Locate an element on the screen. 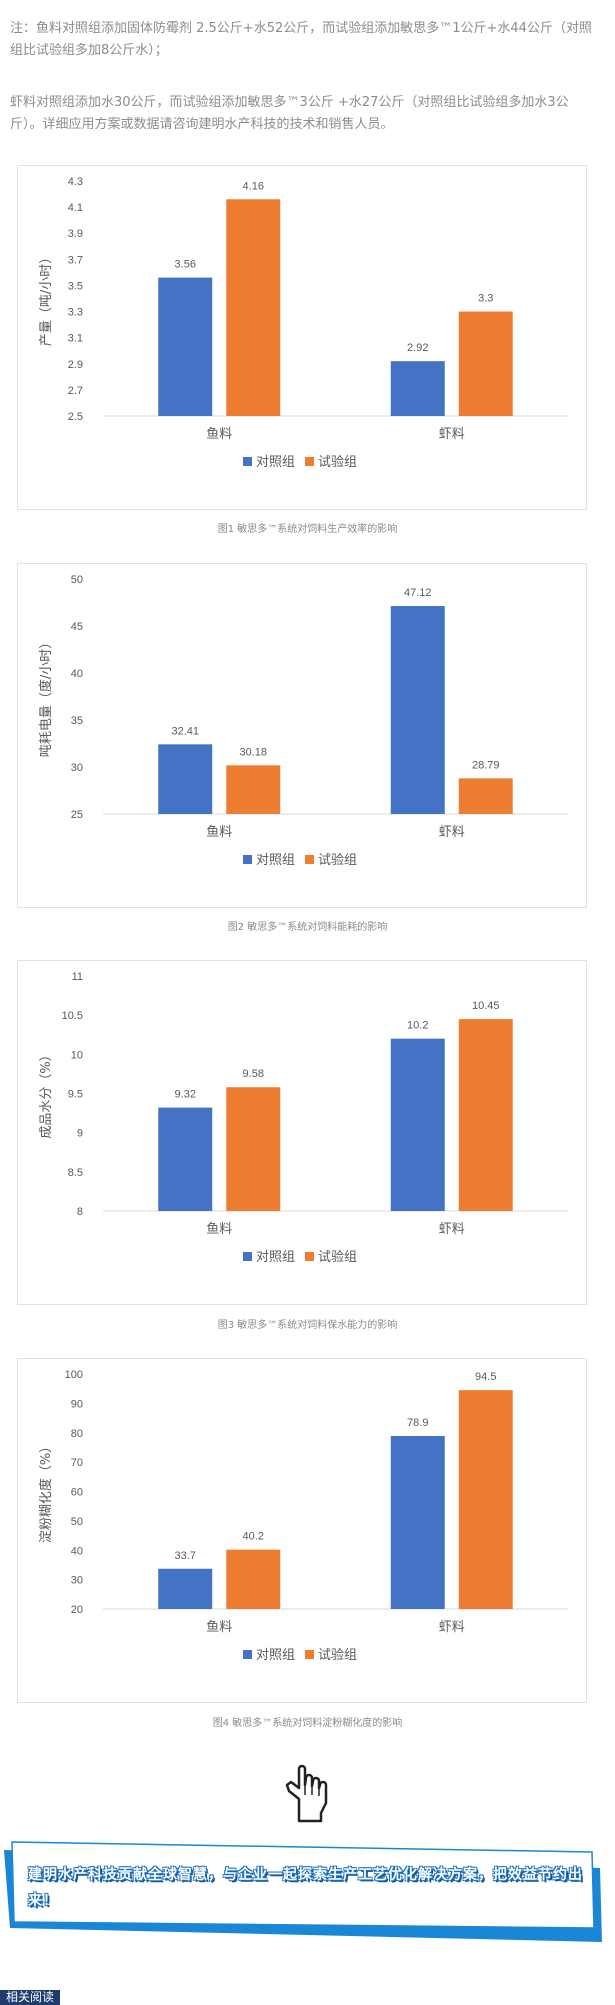 The image size is (615, 2005). data-label: 28.79 is located at coordinates (486, 765).